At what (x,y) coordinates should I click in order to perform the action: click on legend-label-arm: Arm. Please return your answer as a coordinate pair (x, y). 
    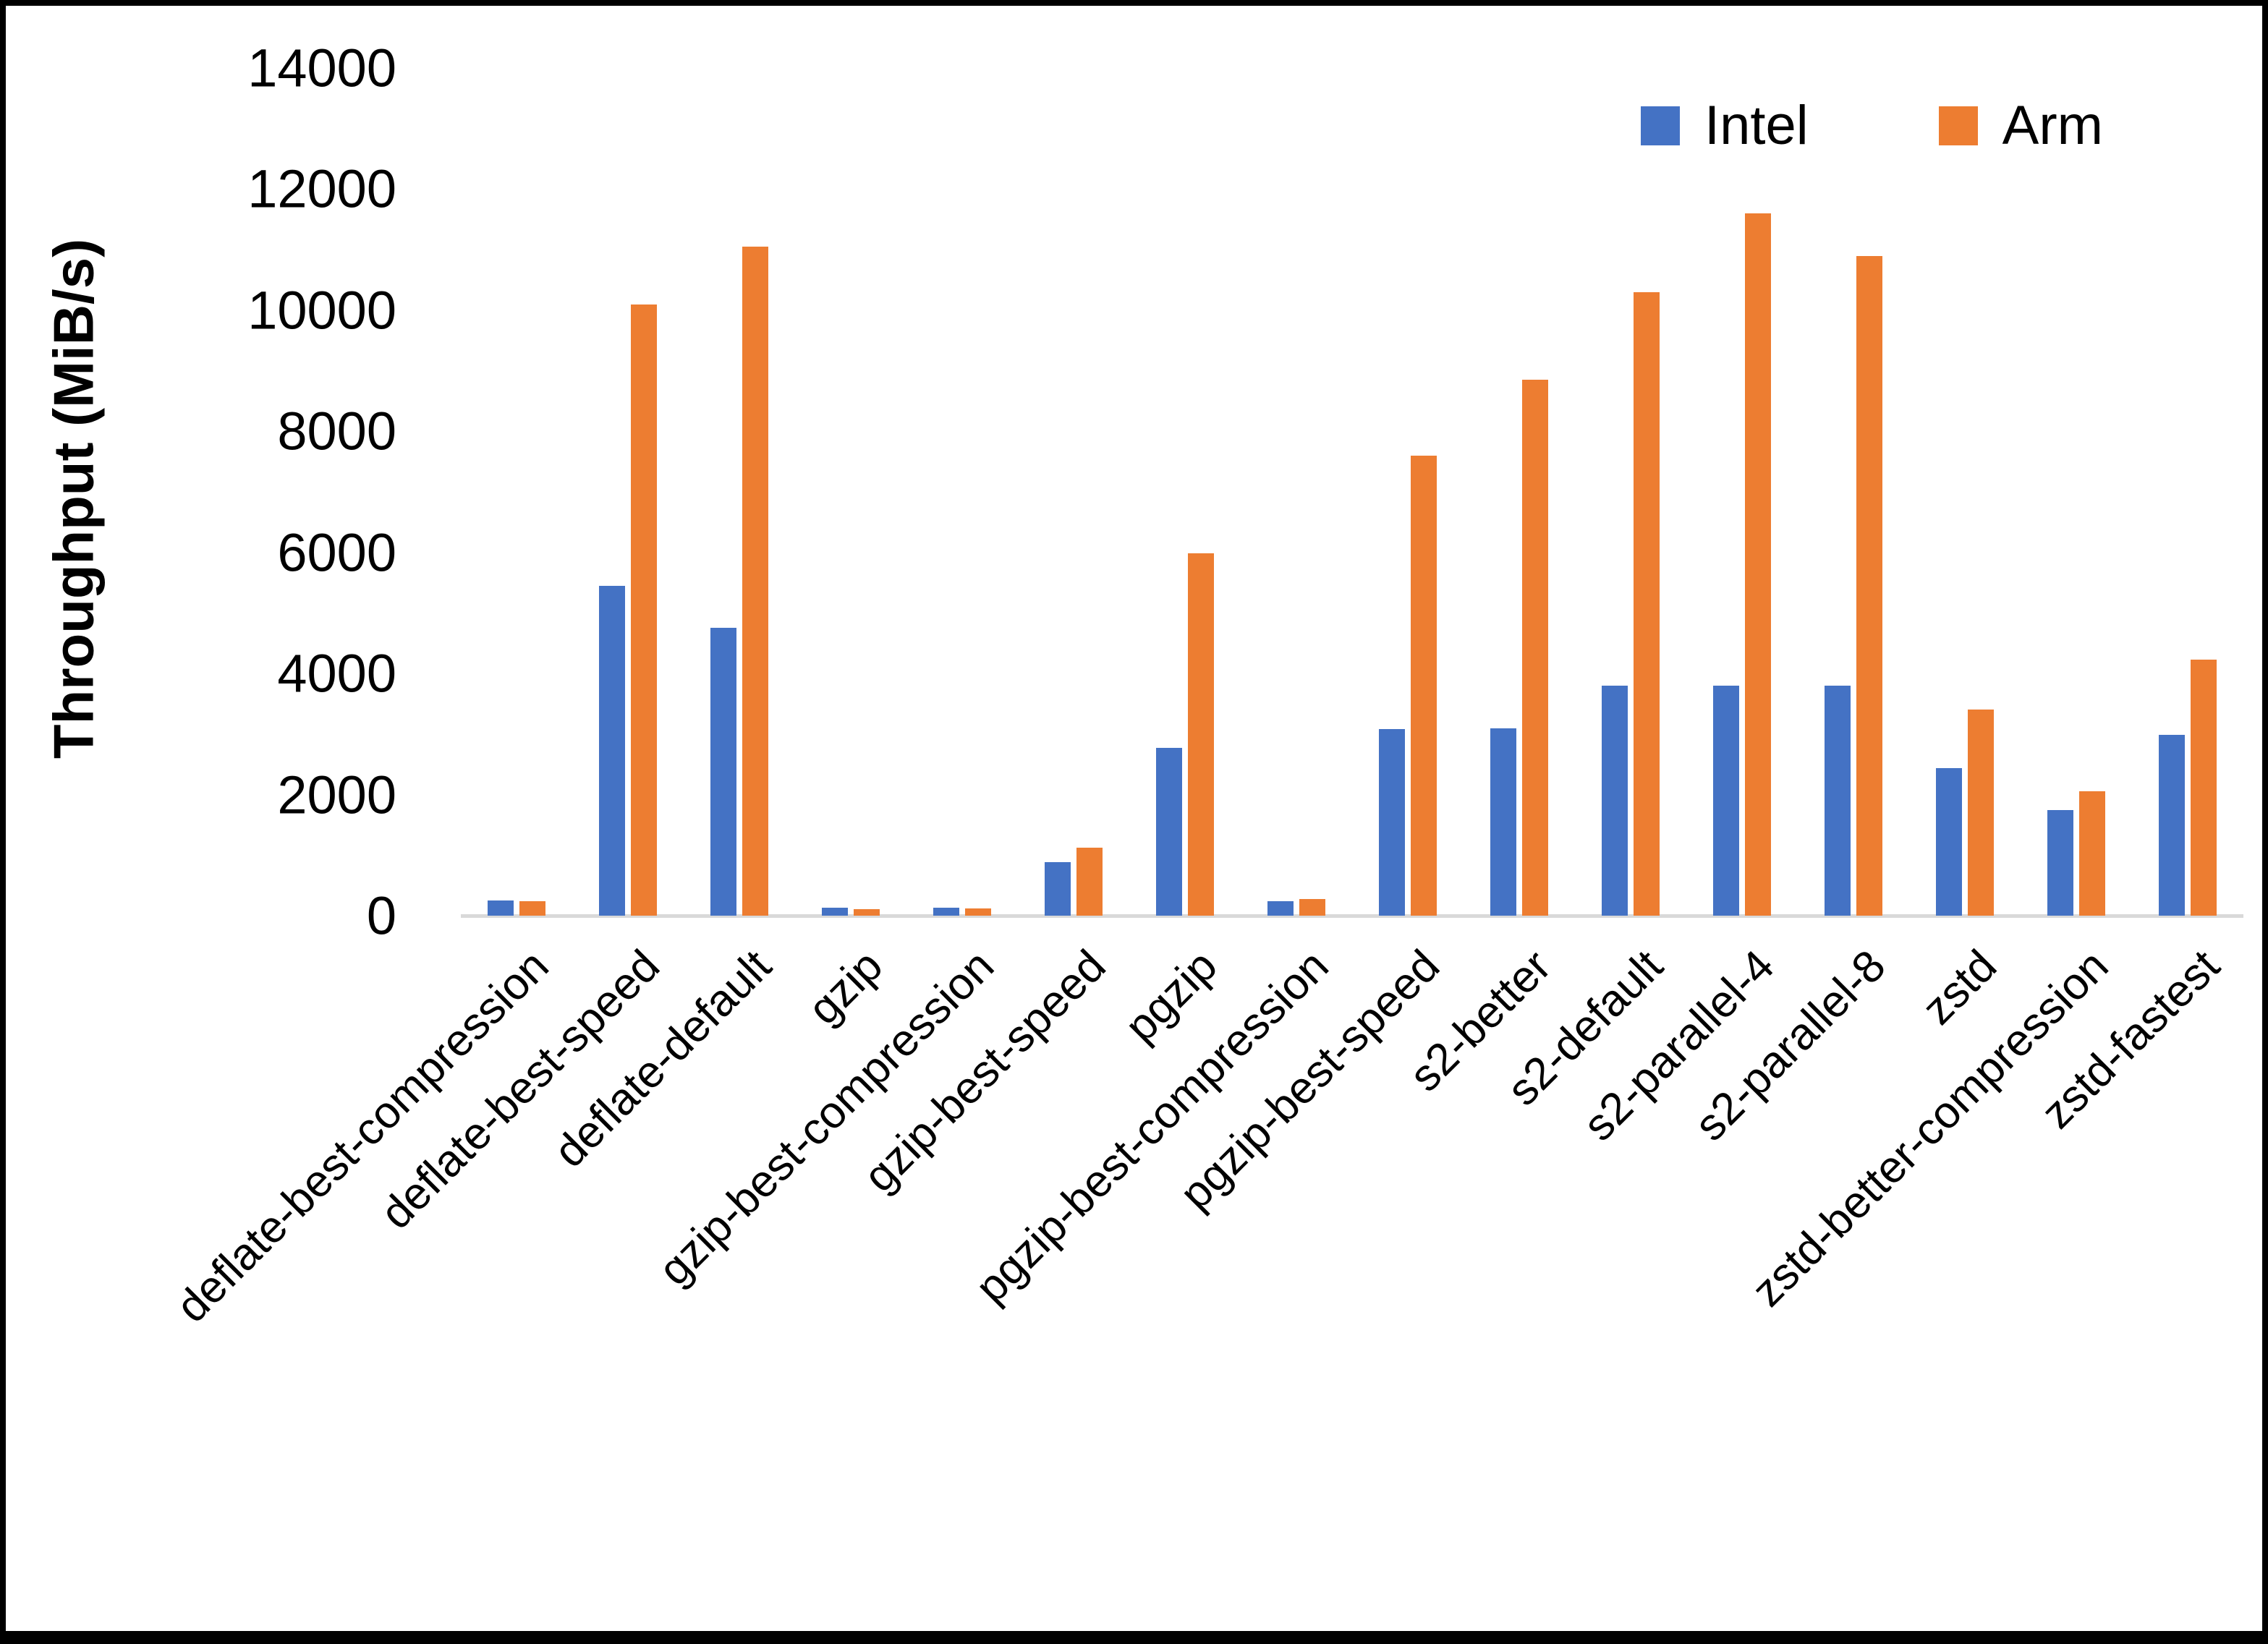
    Looking at the image, I should click on (2052, 125).